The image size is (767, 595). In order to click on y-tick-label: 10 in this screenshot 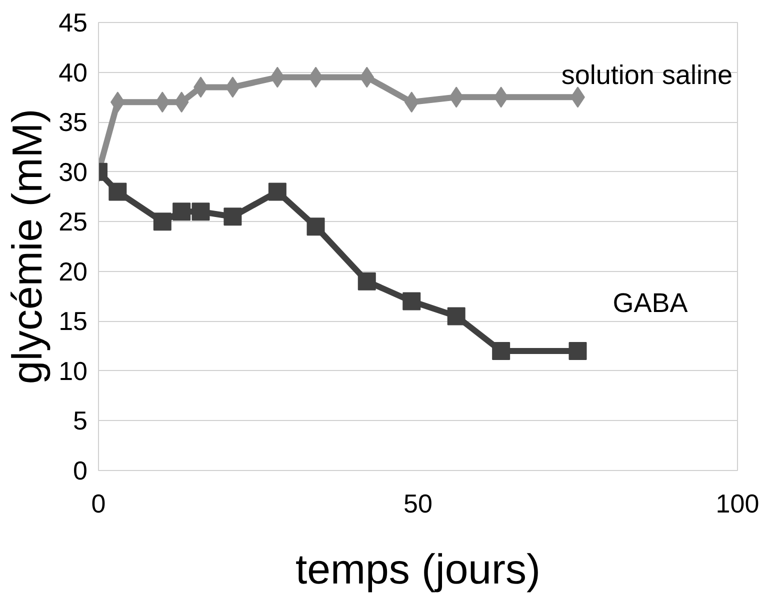, I will do `click(73, 371)`.